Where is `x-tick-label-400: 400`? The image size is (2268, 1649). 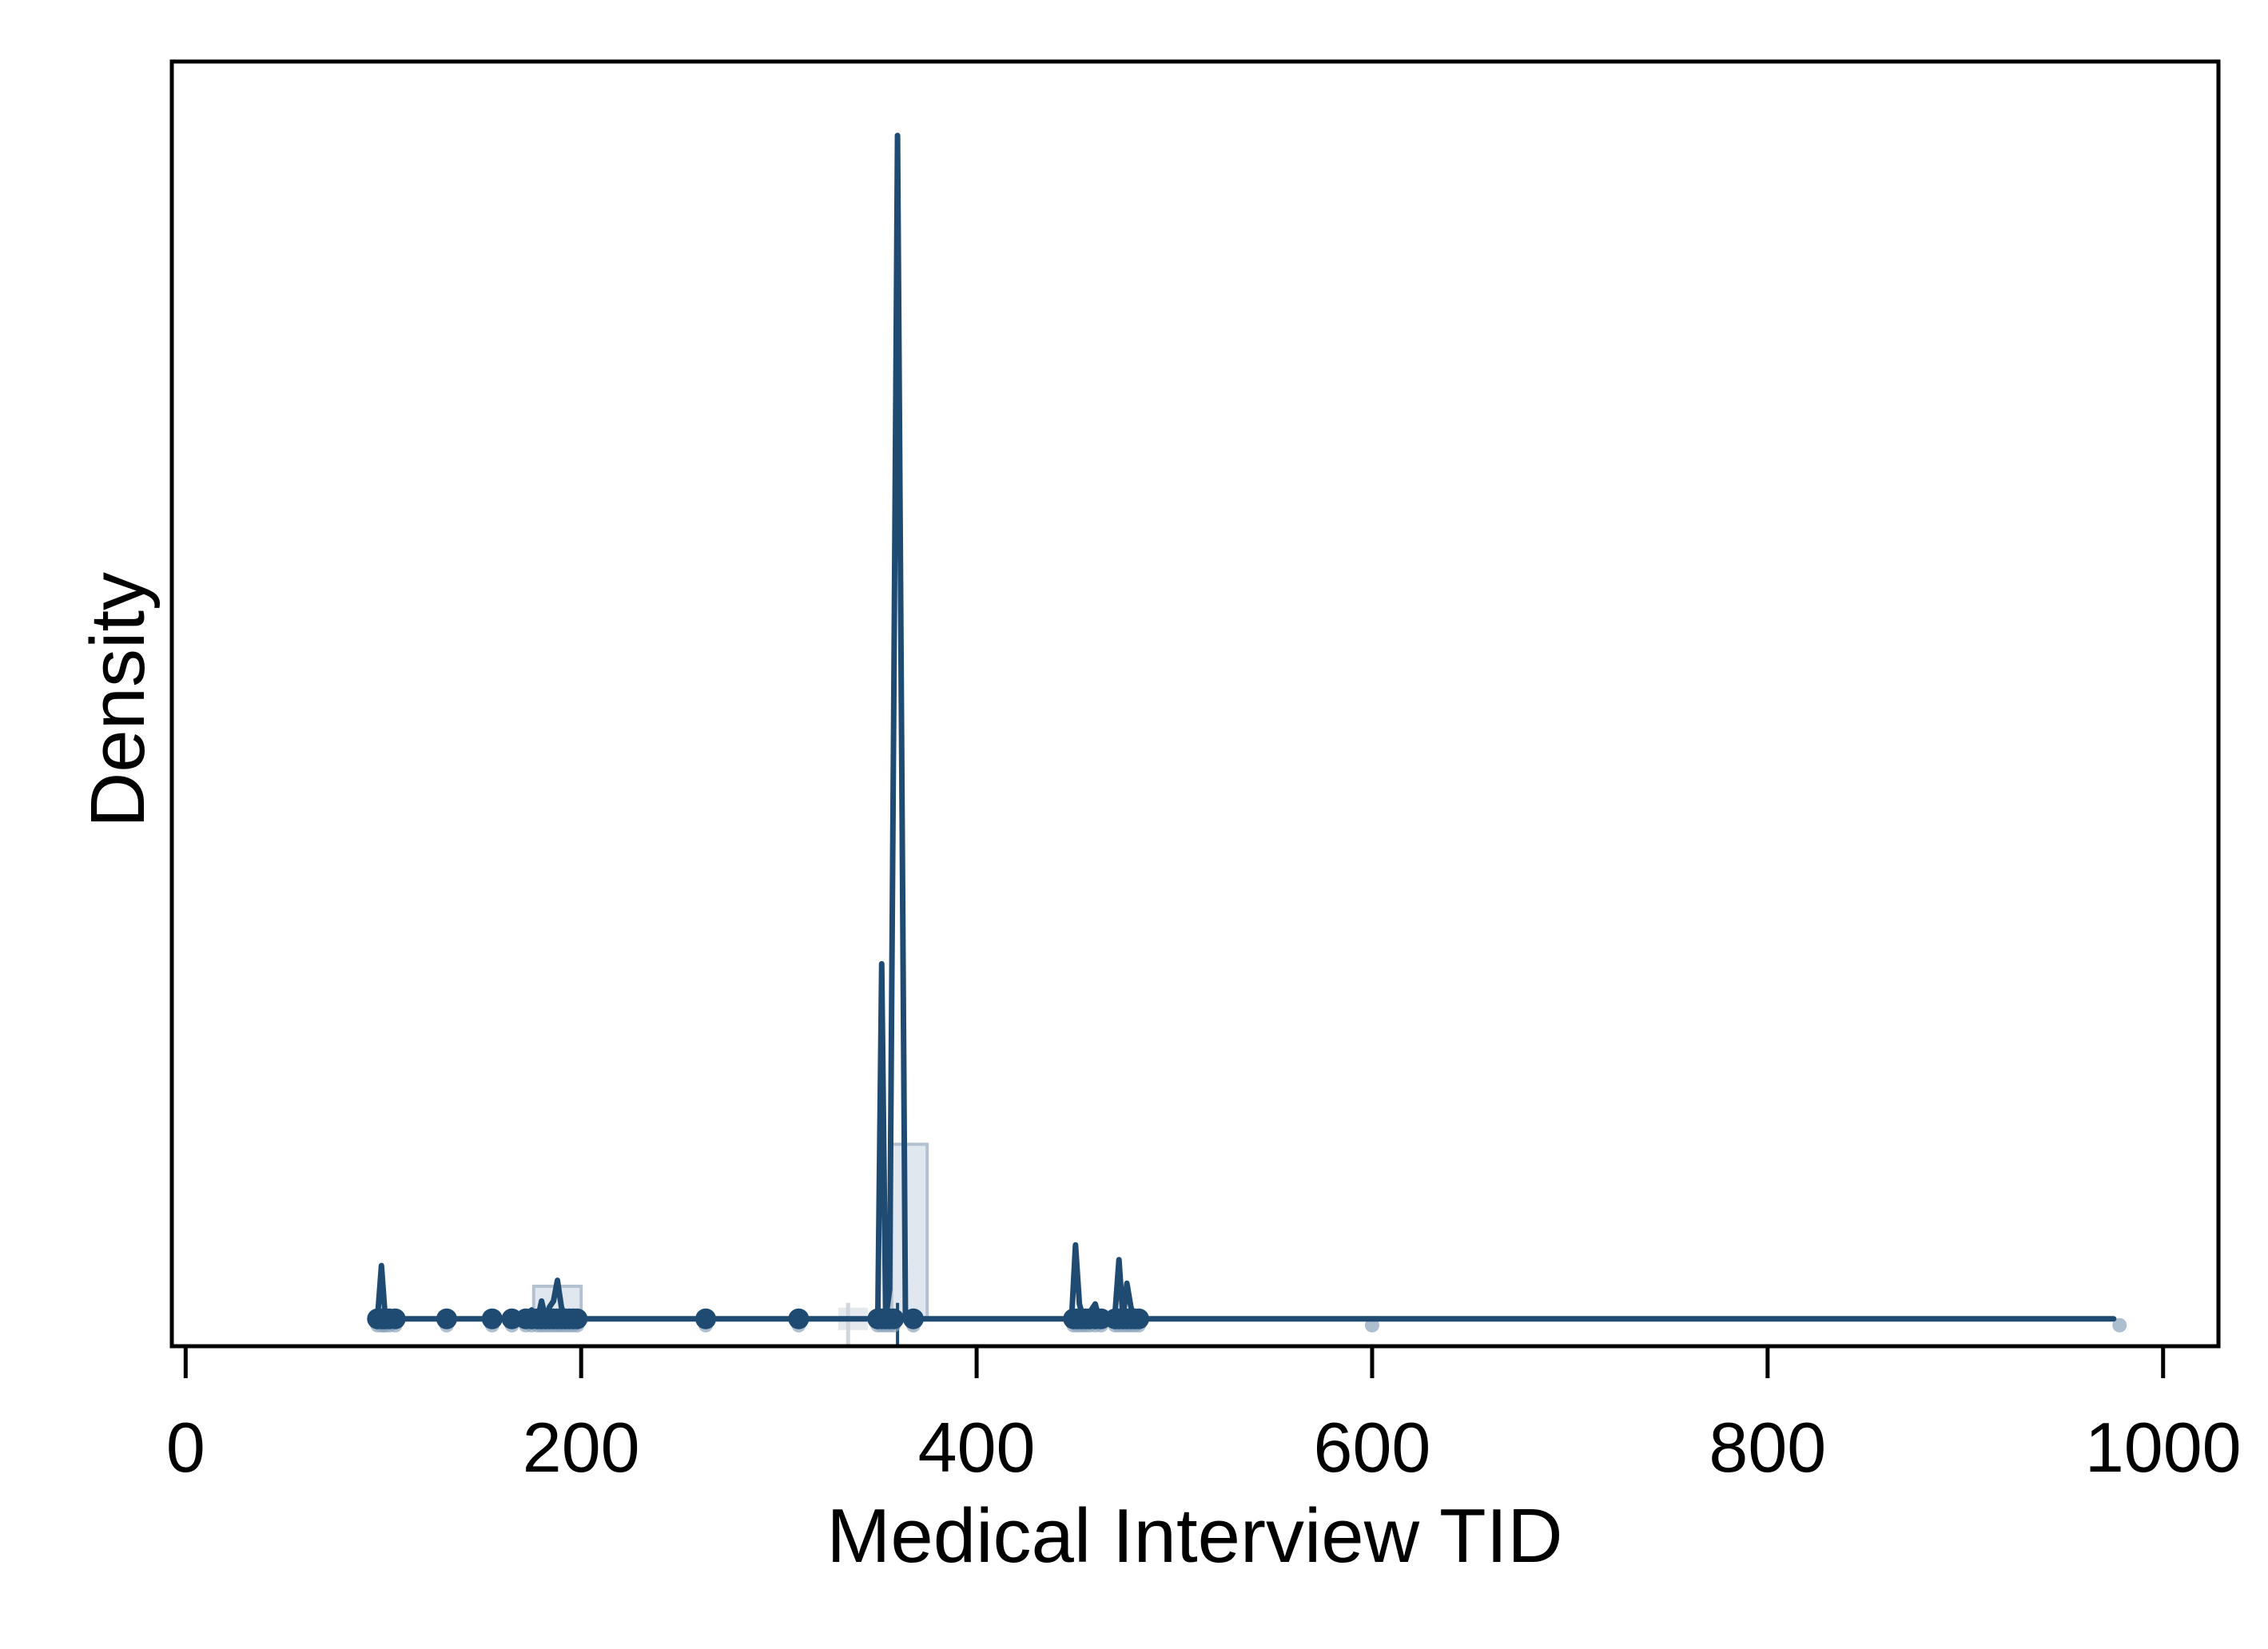
x-tick-label-400: 400 is located at coordinates (977, 1447).